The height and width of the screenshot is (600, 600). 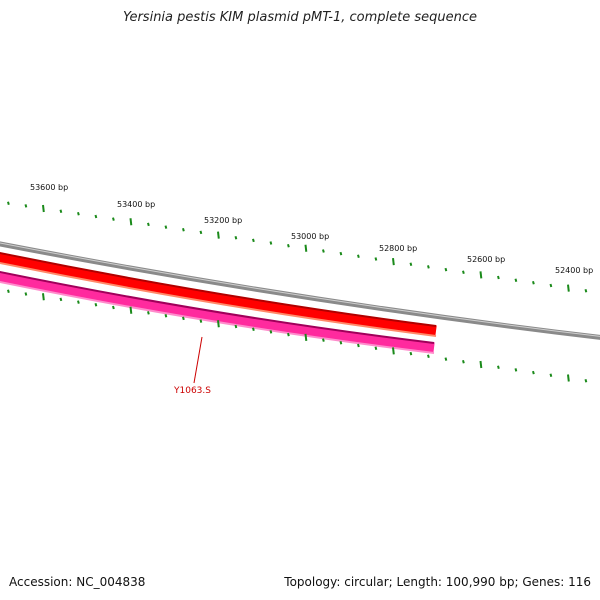 I want to click on accession-text: Accession: NC_004838, so click(x=77, y=582).